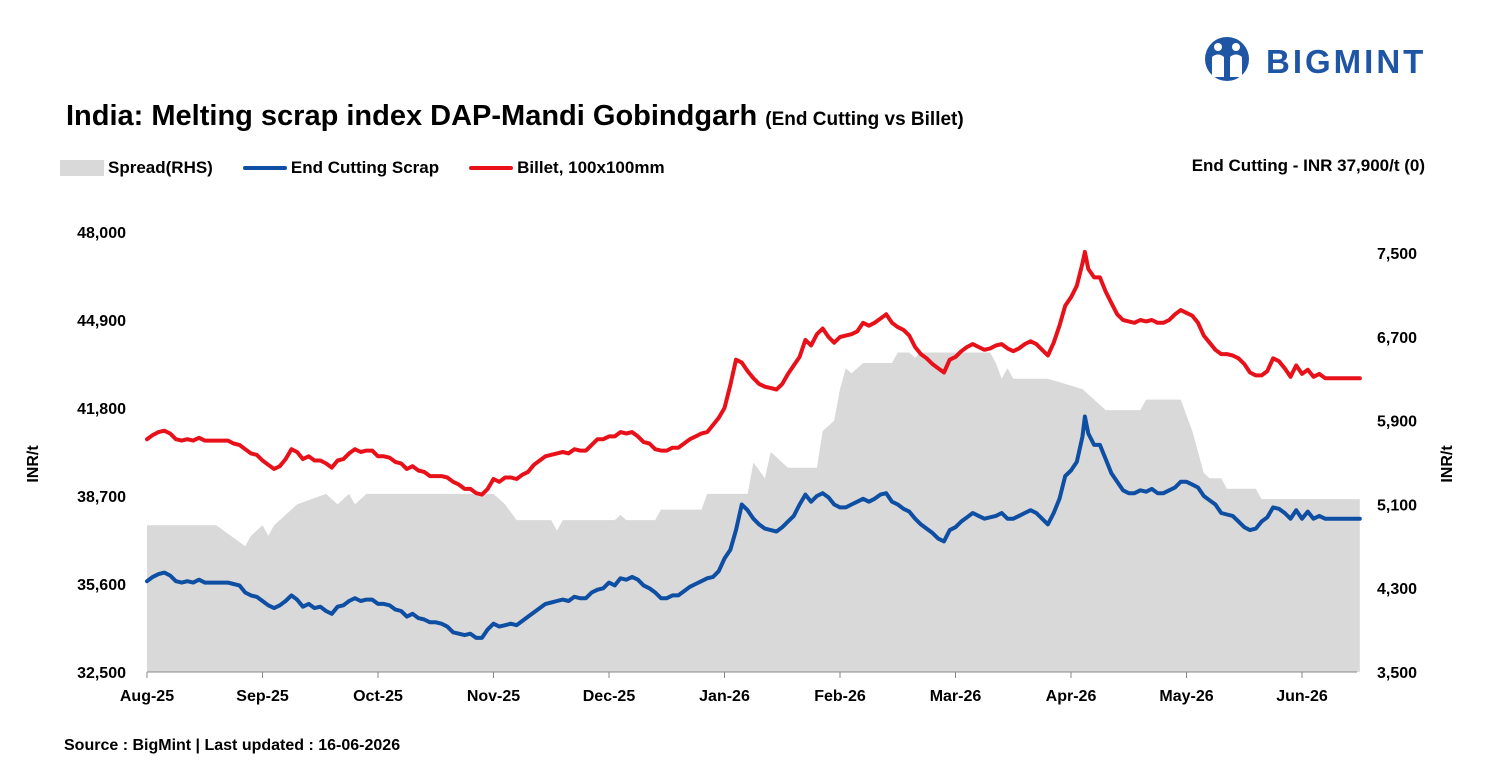  Describe the element at coordinates (1346, 61) in the screenshot. I see `bigmint-logo-text: BIGMINT` at that location.